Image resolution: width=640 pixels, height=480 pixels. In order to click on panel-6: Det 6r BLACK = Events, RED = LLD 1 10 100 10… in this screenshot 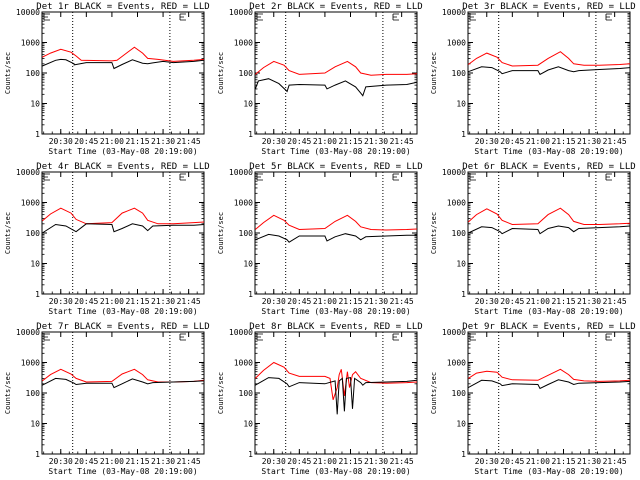, I will do `click(533, 239)`.